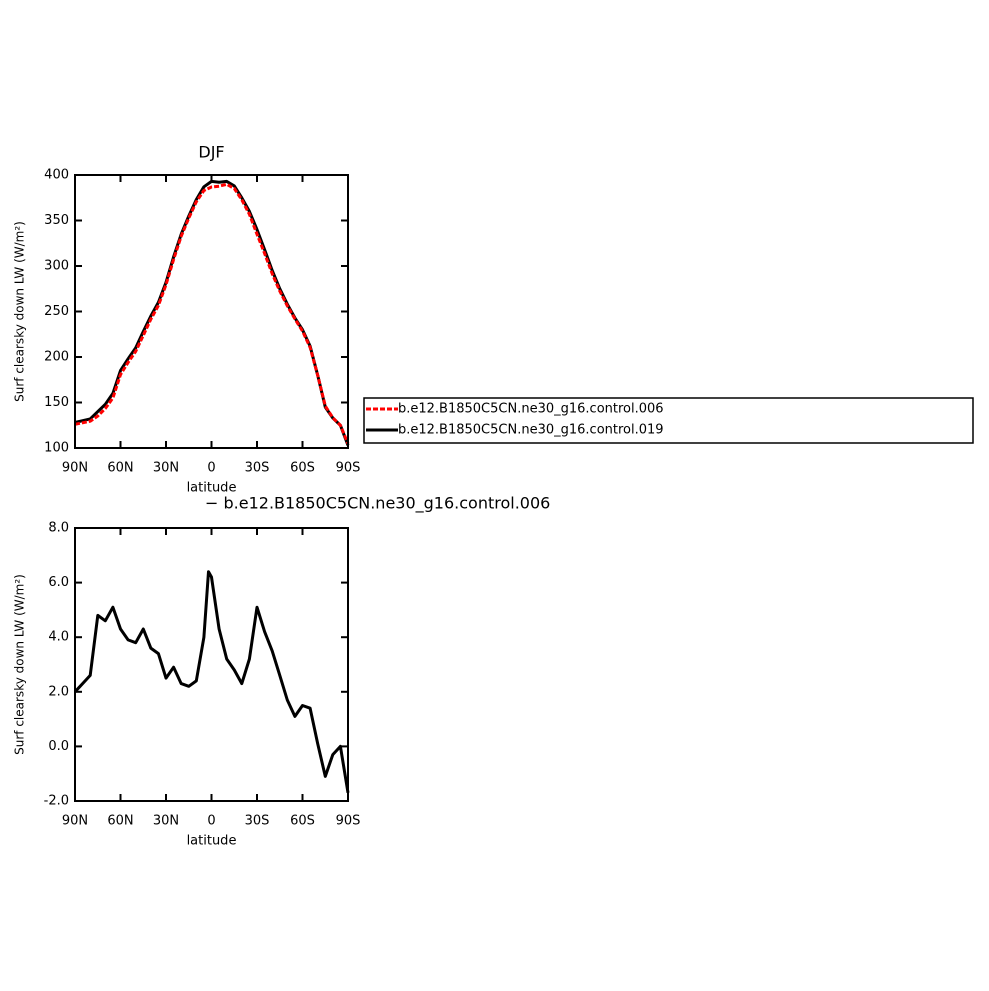 This screenshot has height=991, width=989. Describe the element at coordinates (56, 357) in the screenshot. I see `y-tick-label: 200` at that location.